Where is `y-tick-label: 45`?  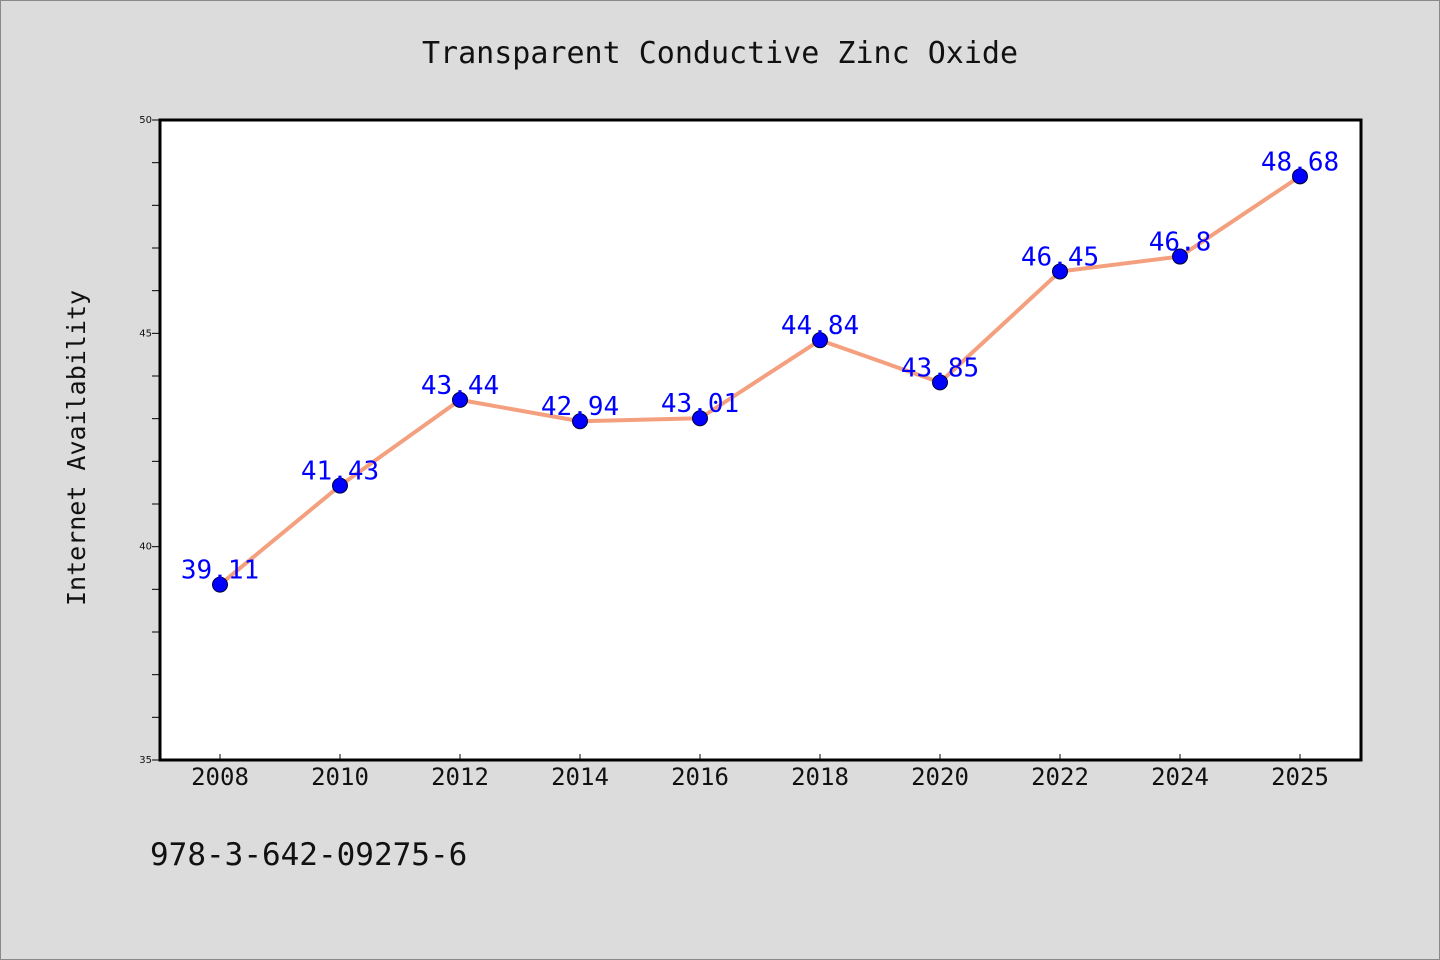 y-tick-label: 45 is located at coordinates (145, 333).